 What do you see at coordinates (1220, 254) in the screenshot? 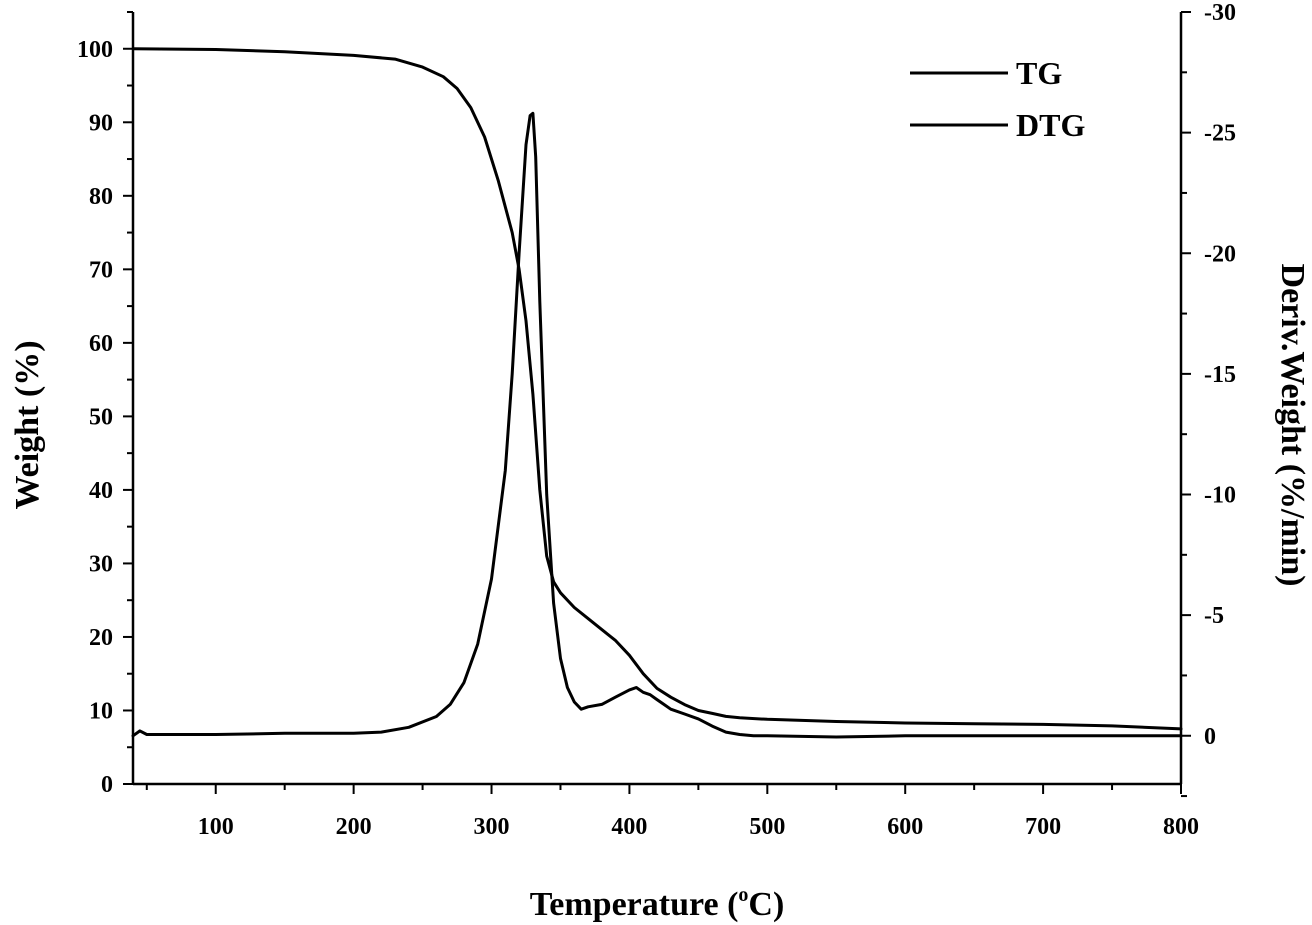
I see `y-right-tick-label: -20` at bounding box center [1220, 254].